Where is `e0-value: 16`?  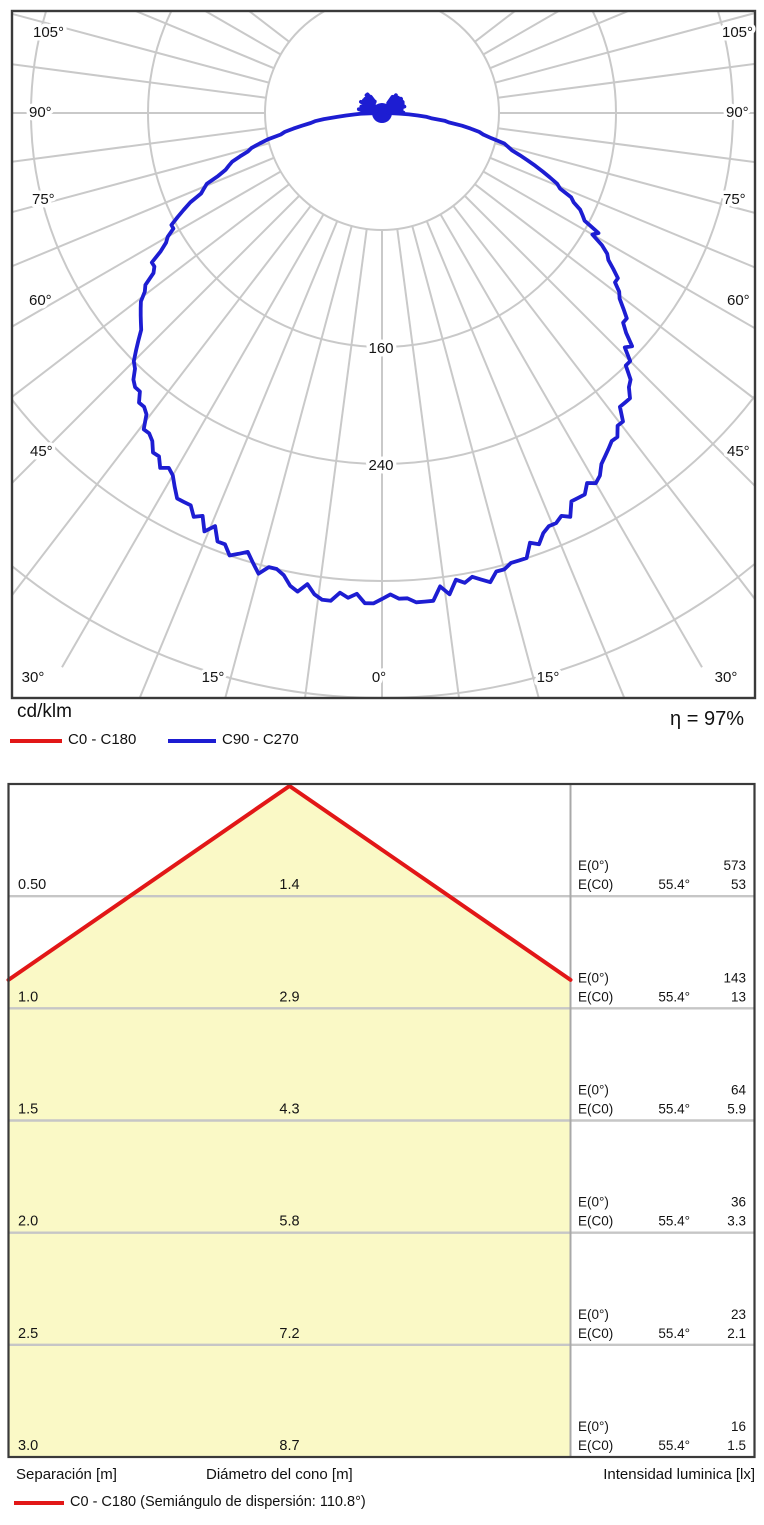
e0-value: 16 is located at coordinates (738, 1426).